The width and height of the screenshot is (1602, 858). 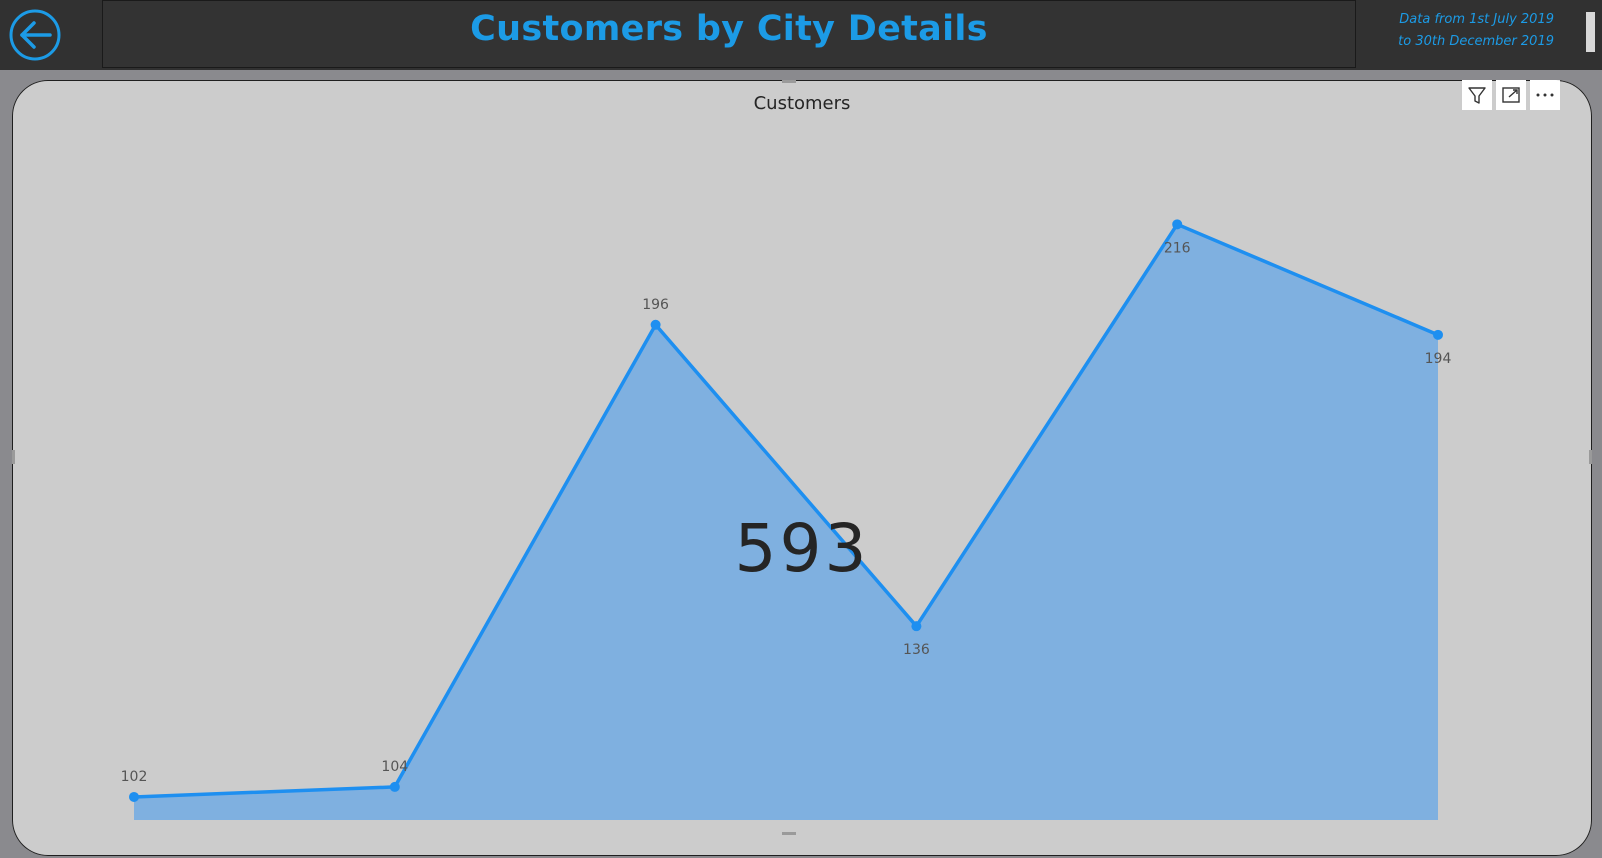 What do you see at coordinates (1476, 19) in the screenshot?
I see `date-range-line-1: Data from 1st July 2019` at bounding box center [1476, 19].